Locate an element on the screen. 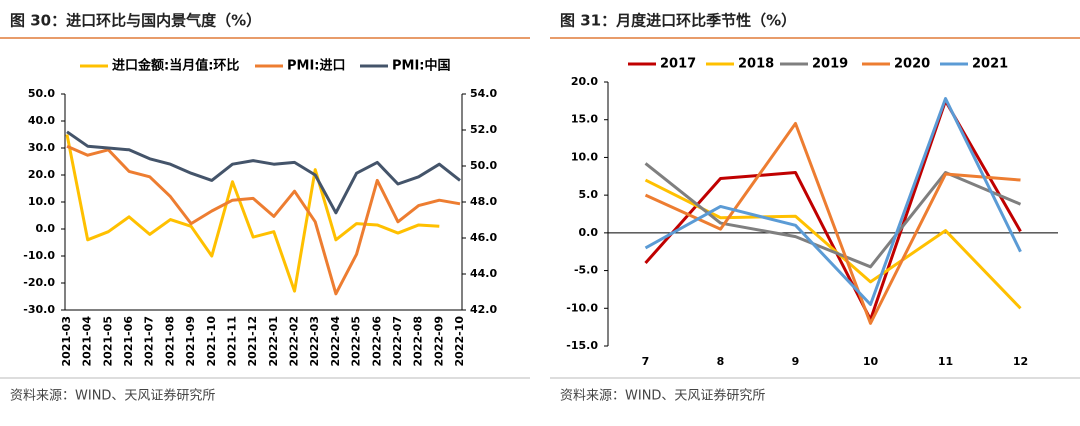 This screenshot has width=1080, height=426. x-tick-label: 2021-10 is located at coordinates (211, 341).